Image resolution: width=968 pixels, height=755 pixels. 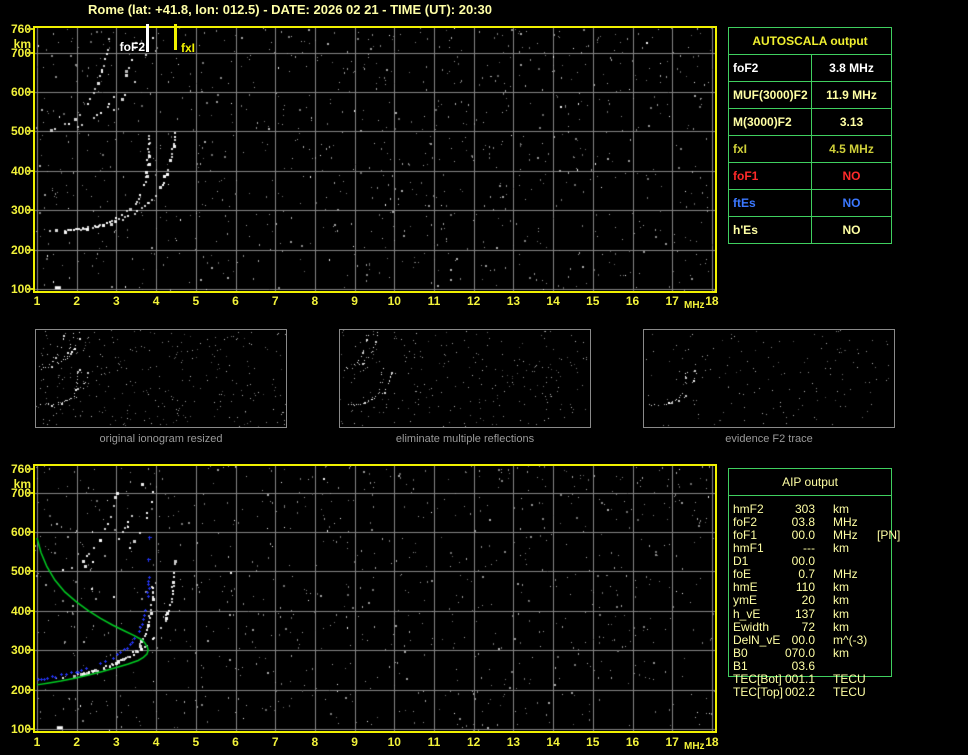 I want to click on autoscala-row-m3000f2: M(3000)F2 3.13, so click(x=810, y=122).